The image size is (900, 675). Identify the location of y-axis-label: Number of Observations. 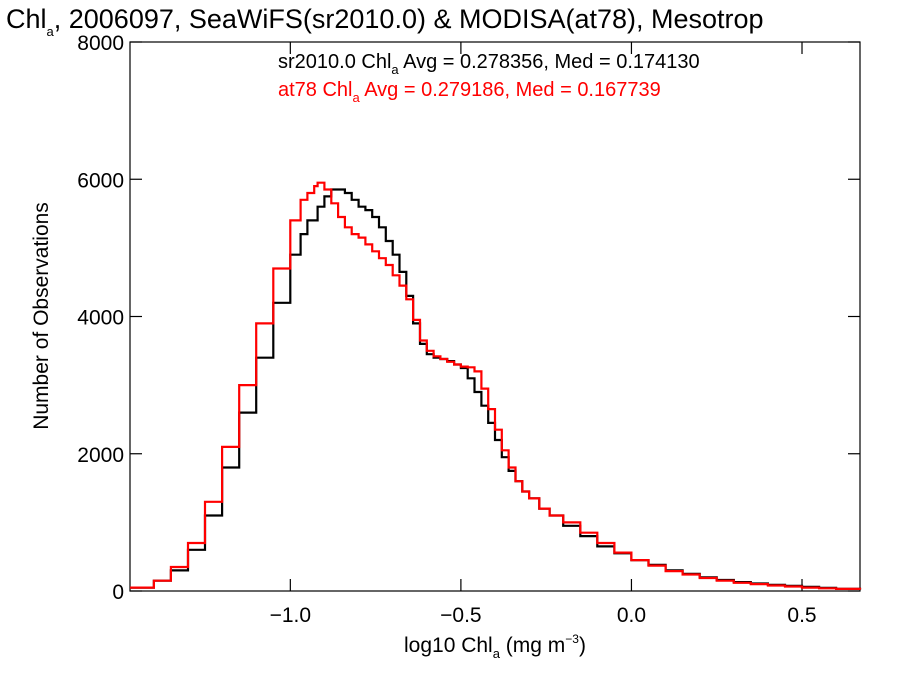
(41, 316).